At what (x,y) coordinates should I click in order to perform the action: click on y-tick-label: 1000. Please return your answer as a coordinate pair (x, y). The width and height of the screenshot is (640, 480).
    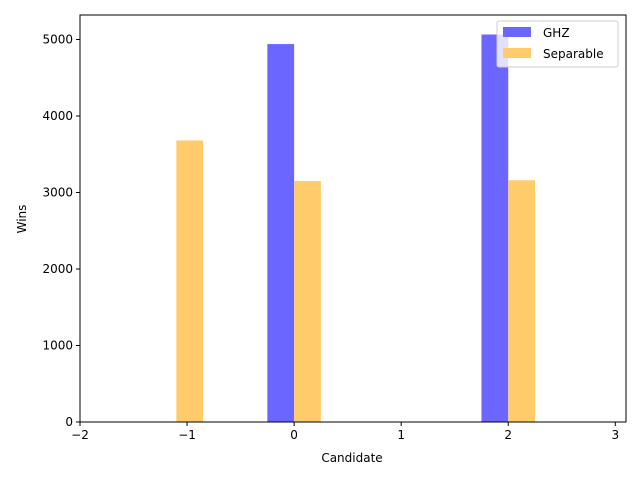
    Looking at the image, I should click on (57, 345).